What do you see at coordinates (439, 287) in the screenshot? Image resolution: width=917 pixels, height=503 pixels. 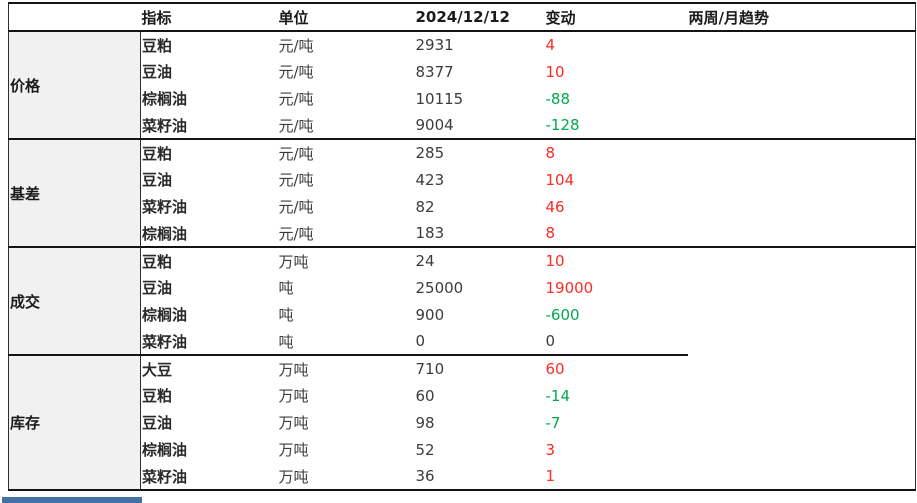 I see `value-cell: 25000` at bounding box center [439, 287].